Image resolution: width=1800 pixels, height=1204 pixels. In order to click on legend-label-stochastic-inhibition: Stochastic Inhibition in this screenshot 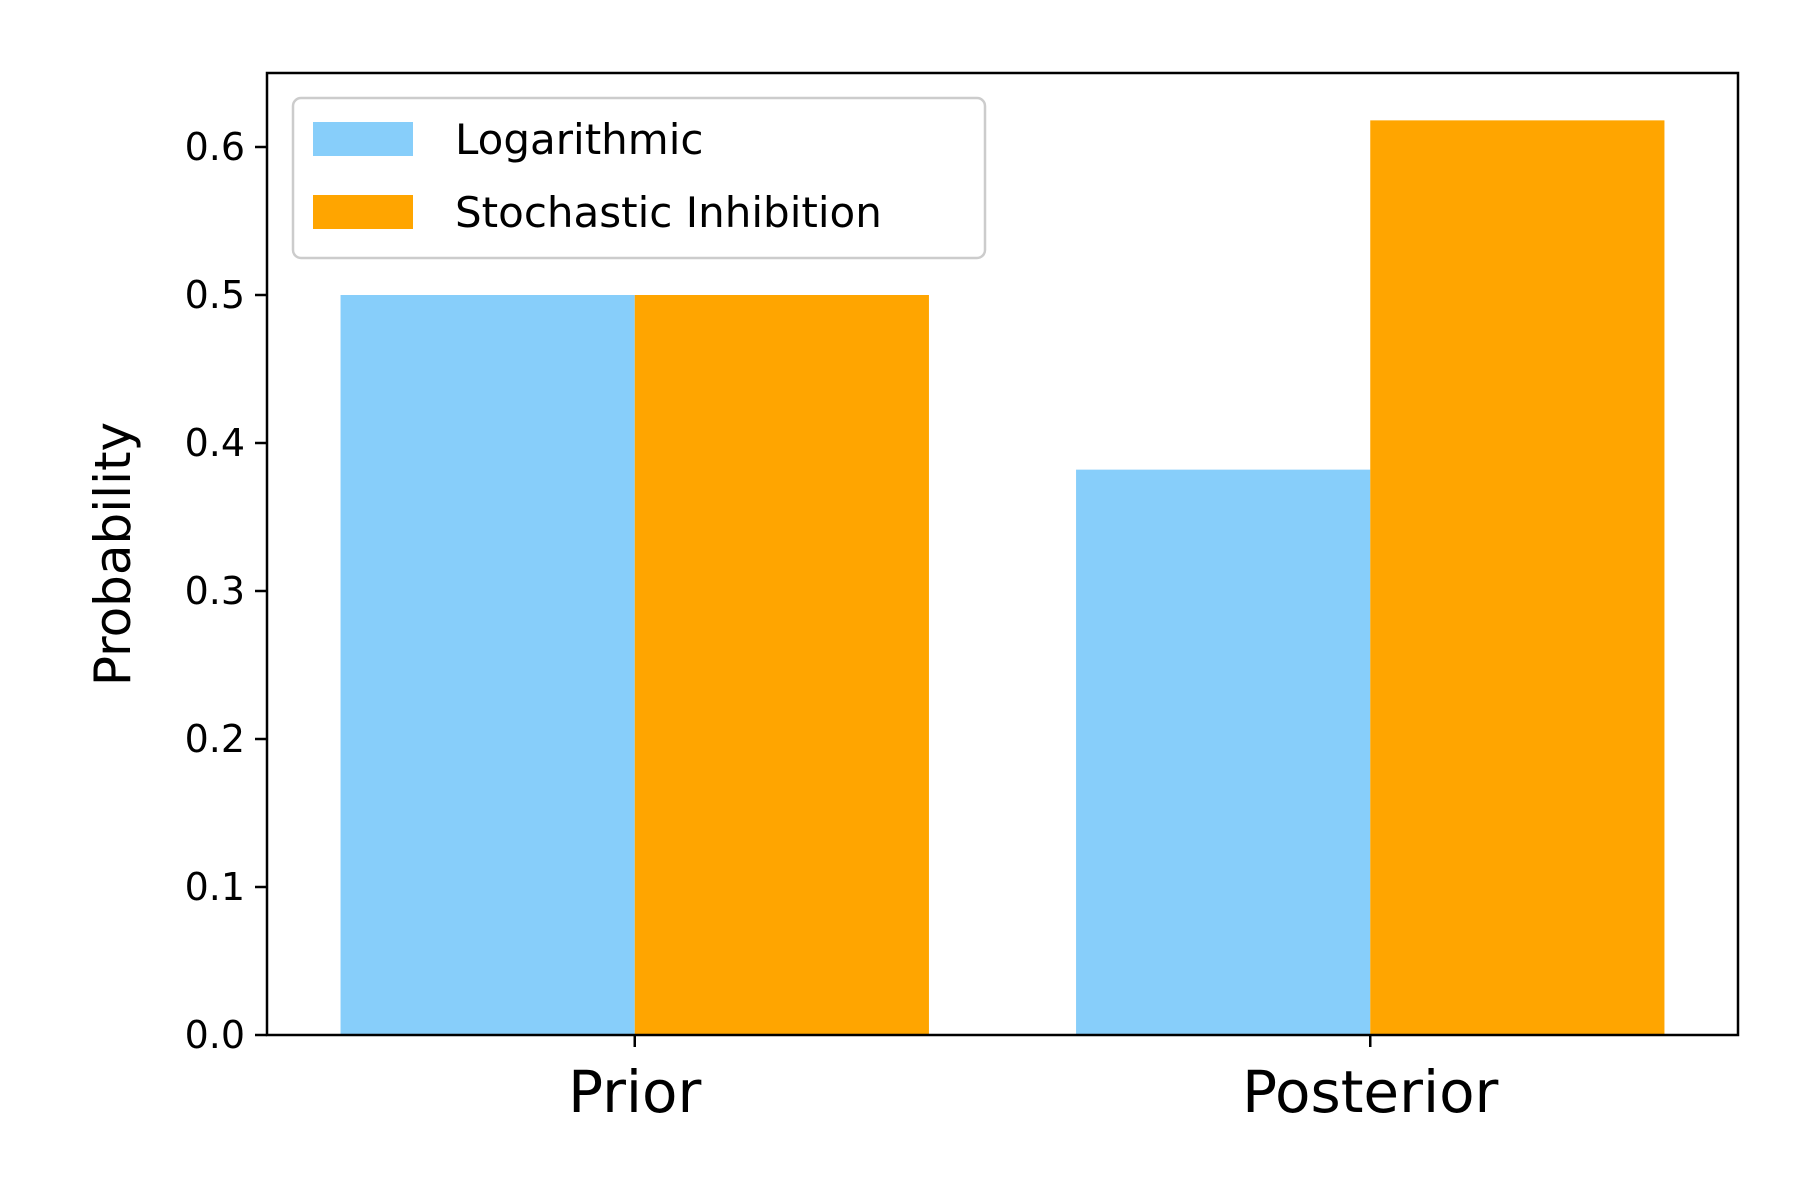, I will do `click(668, 212)`.